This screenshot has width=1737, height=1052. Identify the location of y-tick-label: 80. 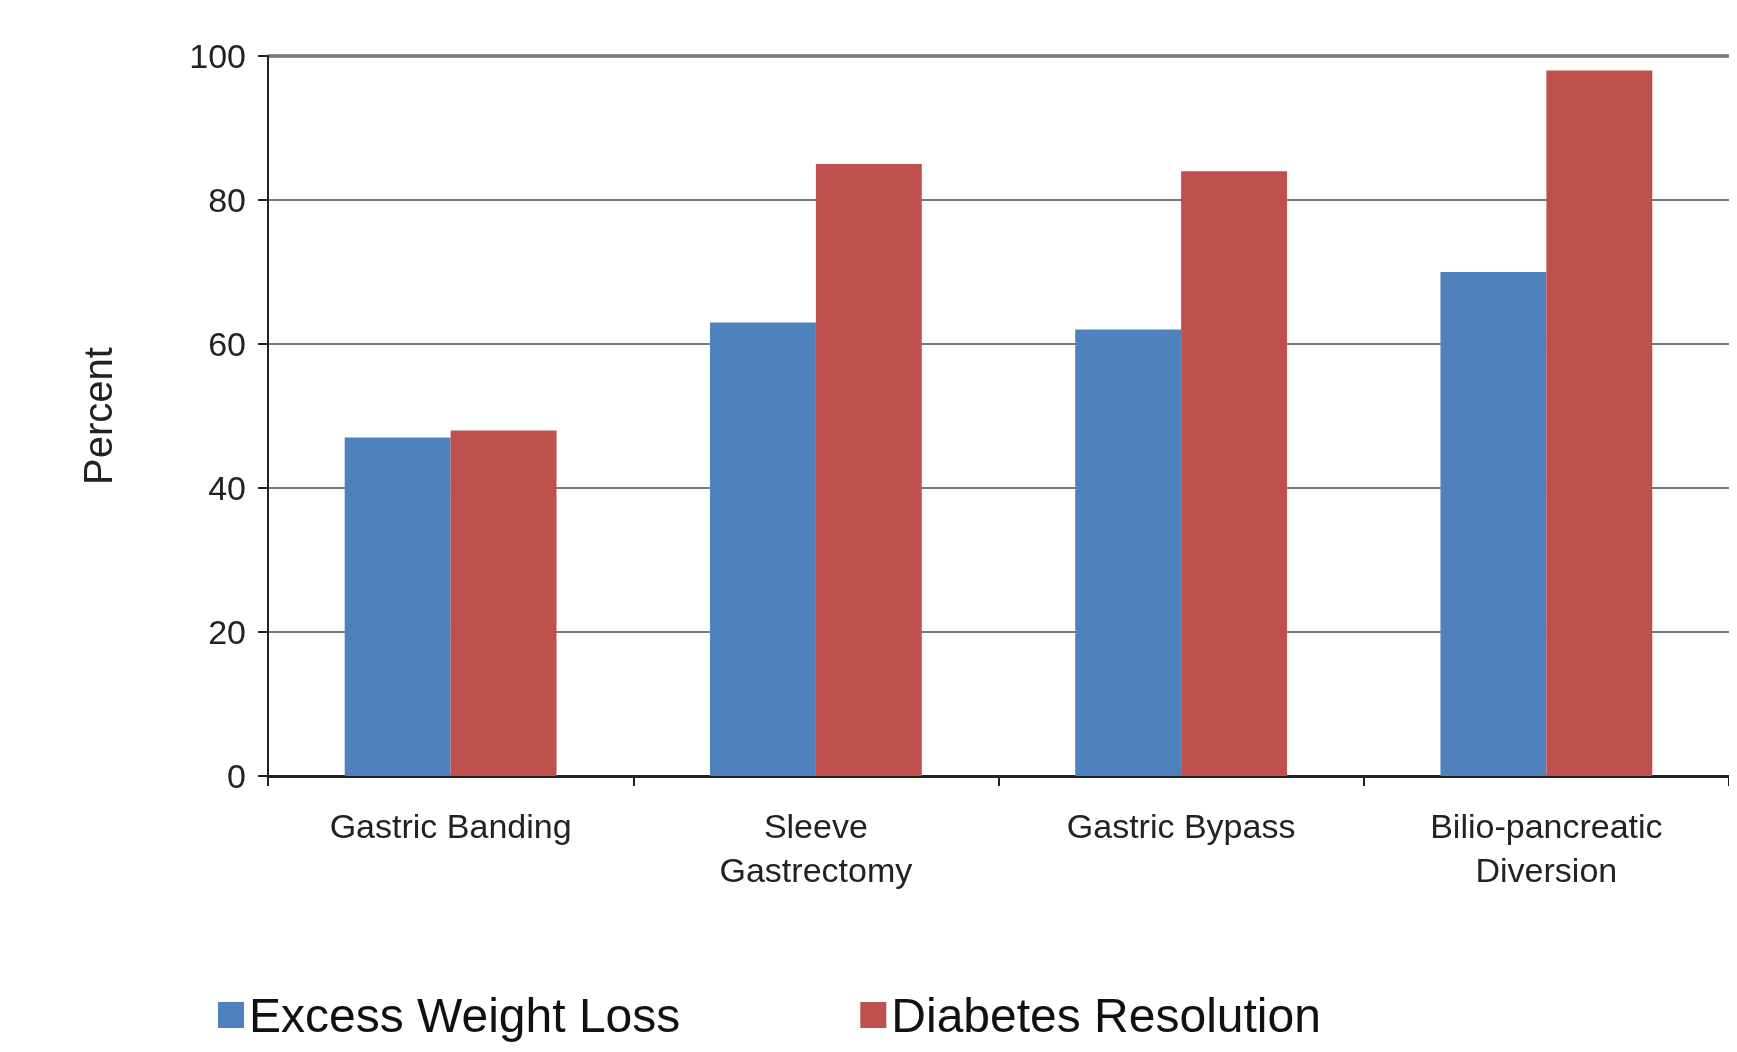
(227, 200).